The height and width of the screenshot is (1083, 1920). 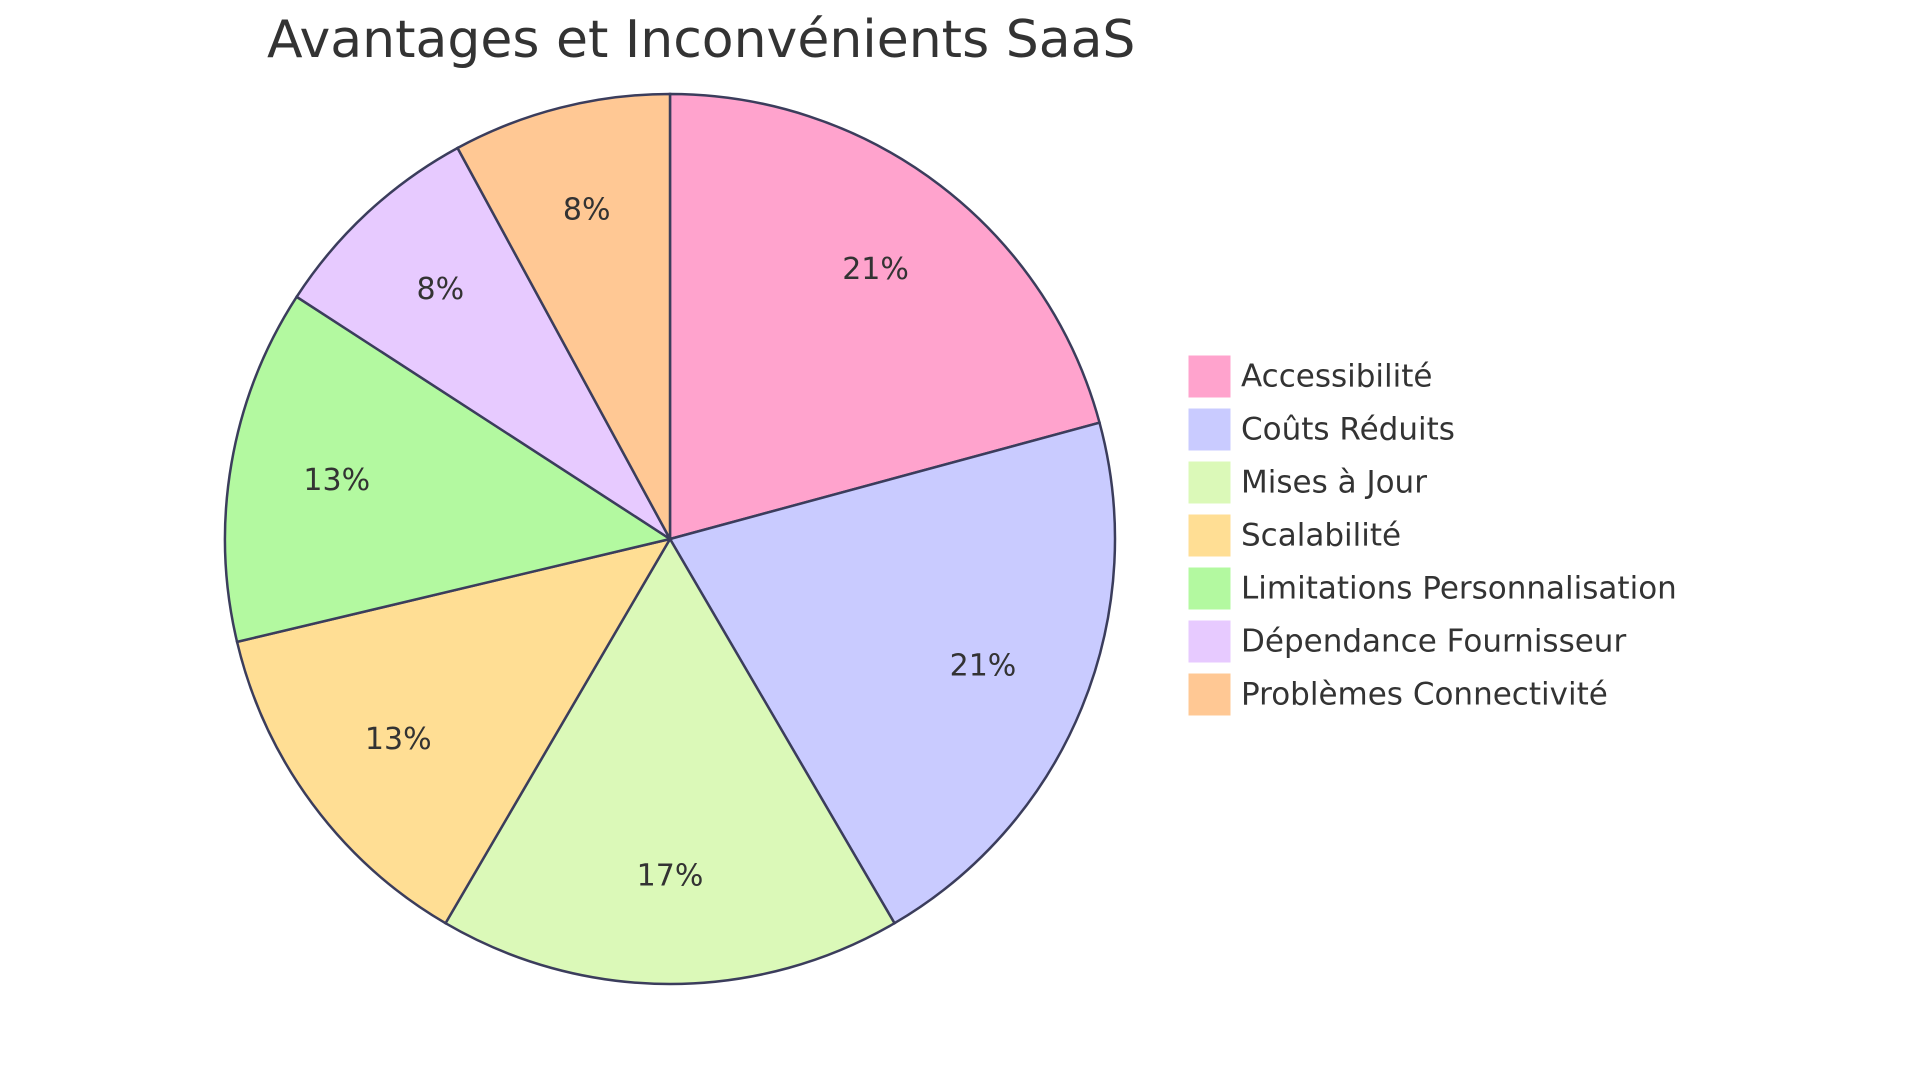 What do you see at coordinates (1459, 589) in the screenshot?
I see `legend-label: Limitations Personnalisation` at bounding box center [1459, 589].